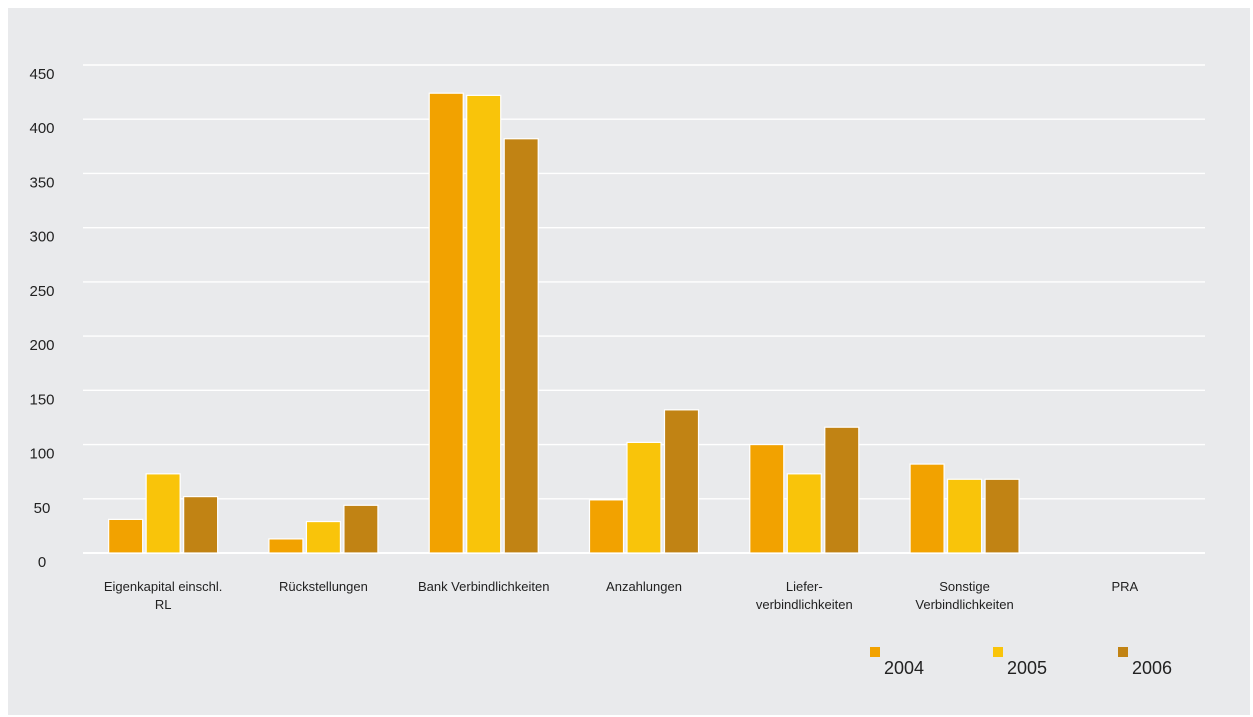 This screenshot has height=717, width=1253. What do you see at coordinates (163, 604) in the screenshot?
I see `x-tick-label: RL` at bounding box center [163, 604].